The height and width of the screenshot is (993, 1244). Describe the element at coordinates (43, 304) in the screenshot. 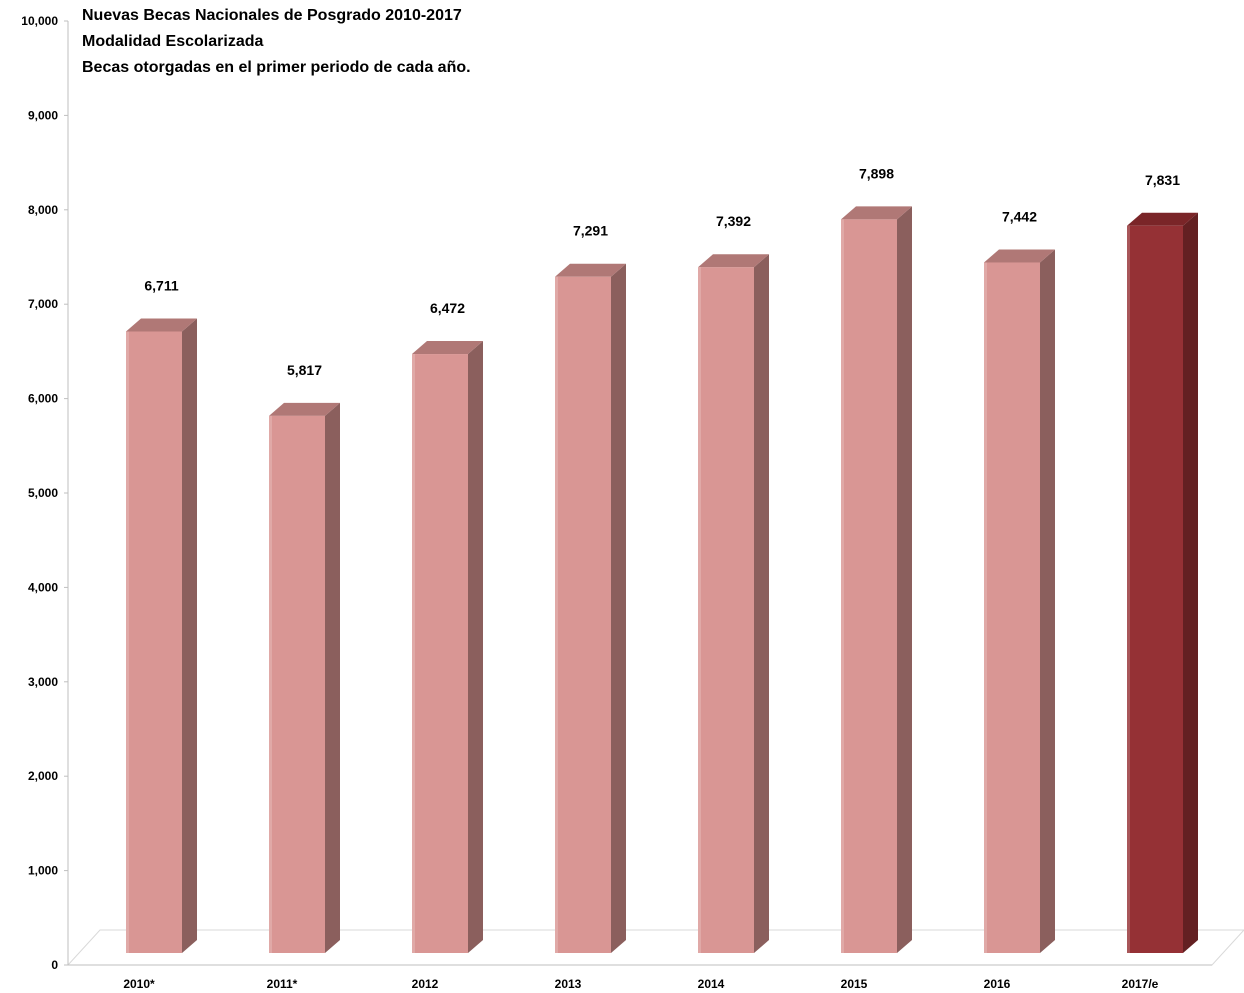

I see `y-tick-label: 7,000` at that location.